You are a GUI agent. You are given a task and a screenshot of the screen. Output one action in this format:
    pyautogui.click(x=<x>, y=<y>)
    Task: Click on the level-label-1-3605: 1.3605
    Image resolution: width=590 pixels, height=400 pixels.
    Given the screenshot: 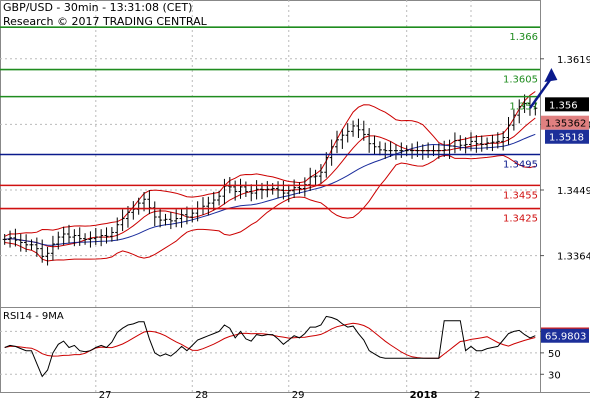 What is the action you would take?
    pyautogui.click(x=520, y=80)
    